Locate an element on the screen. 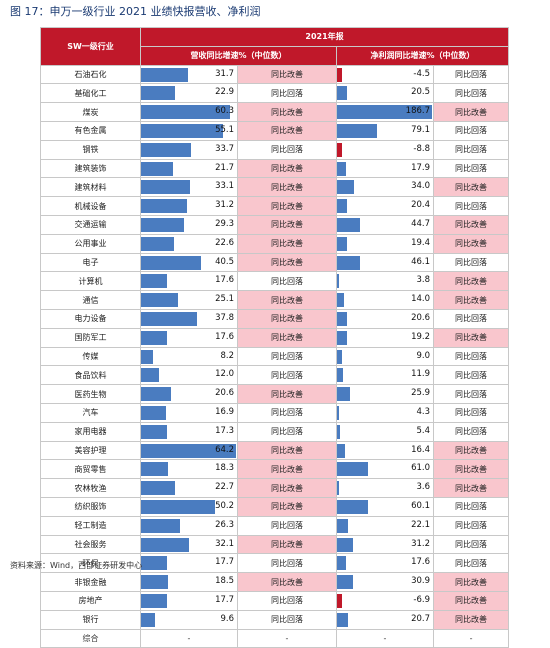 The height and width of the screenshot is (648, 550). net-profit-value: 79.1 is located at coordinates (420, 129).